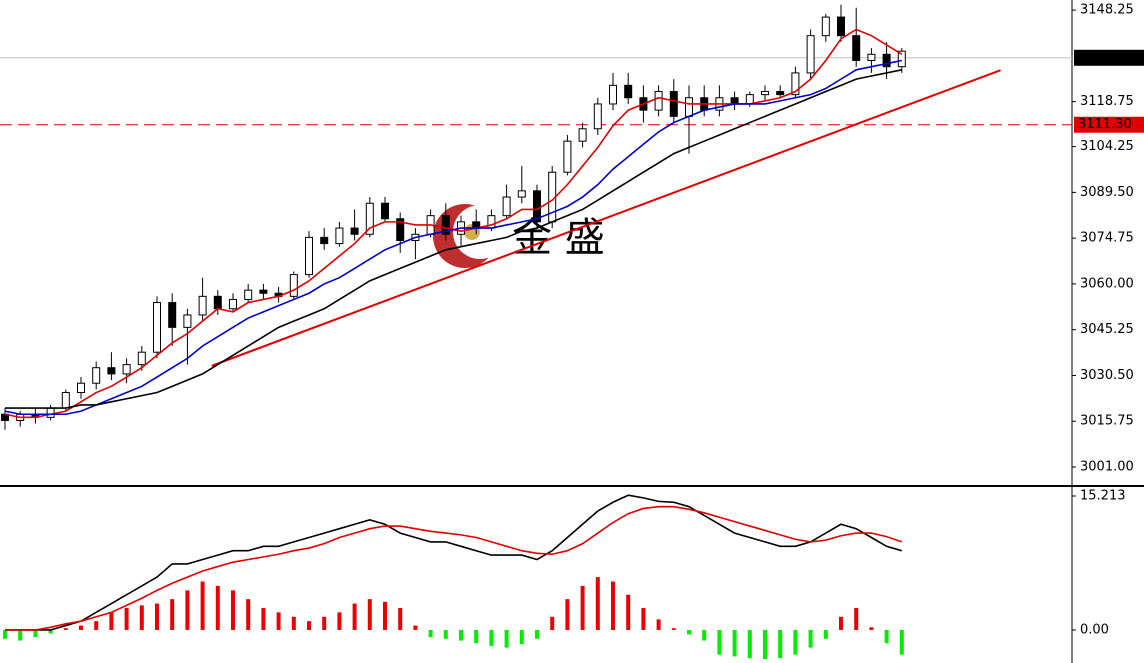  I want to click on y-tick-label: 15.213, so click(1103, 495).